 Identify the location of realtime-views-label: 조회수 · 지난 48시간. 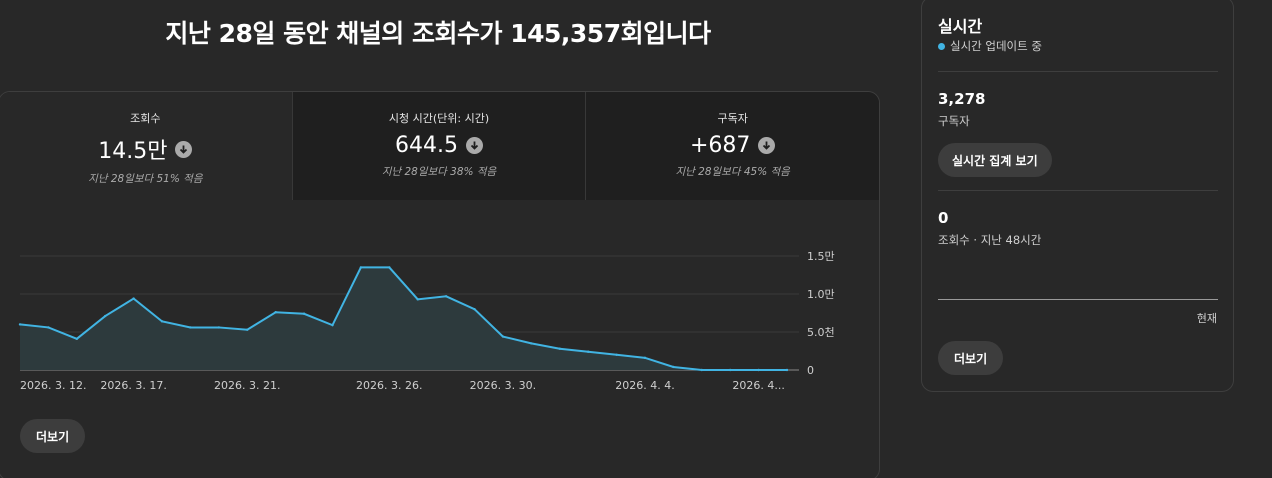
(990, 240).